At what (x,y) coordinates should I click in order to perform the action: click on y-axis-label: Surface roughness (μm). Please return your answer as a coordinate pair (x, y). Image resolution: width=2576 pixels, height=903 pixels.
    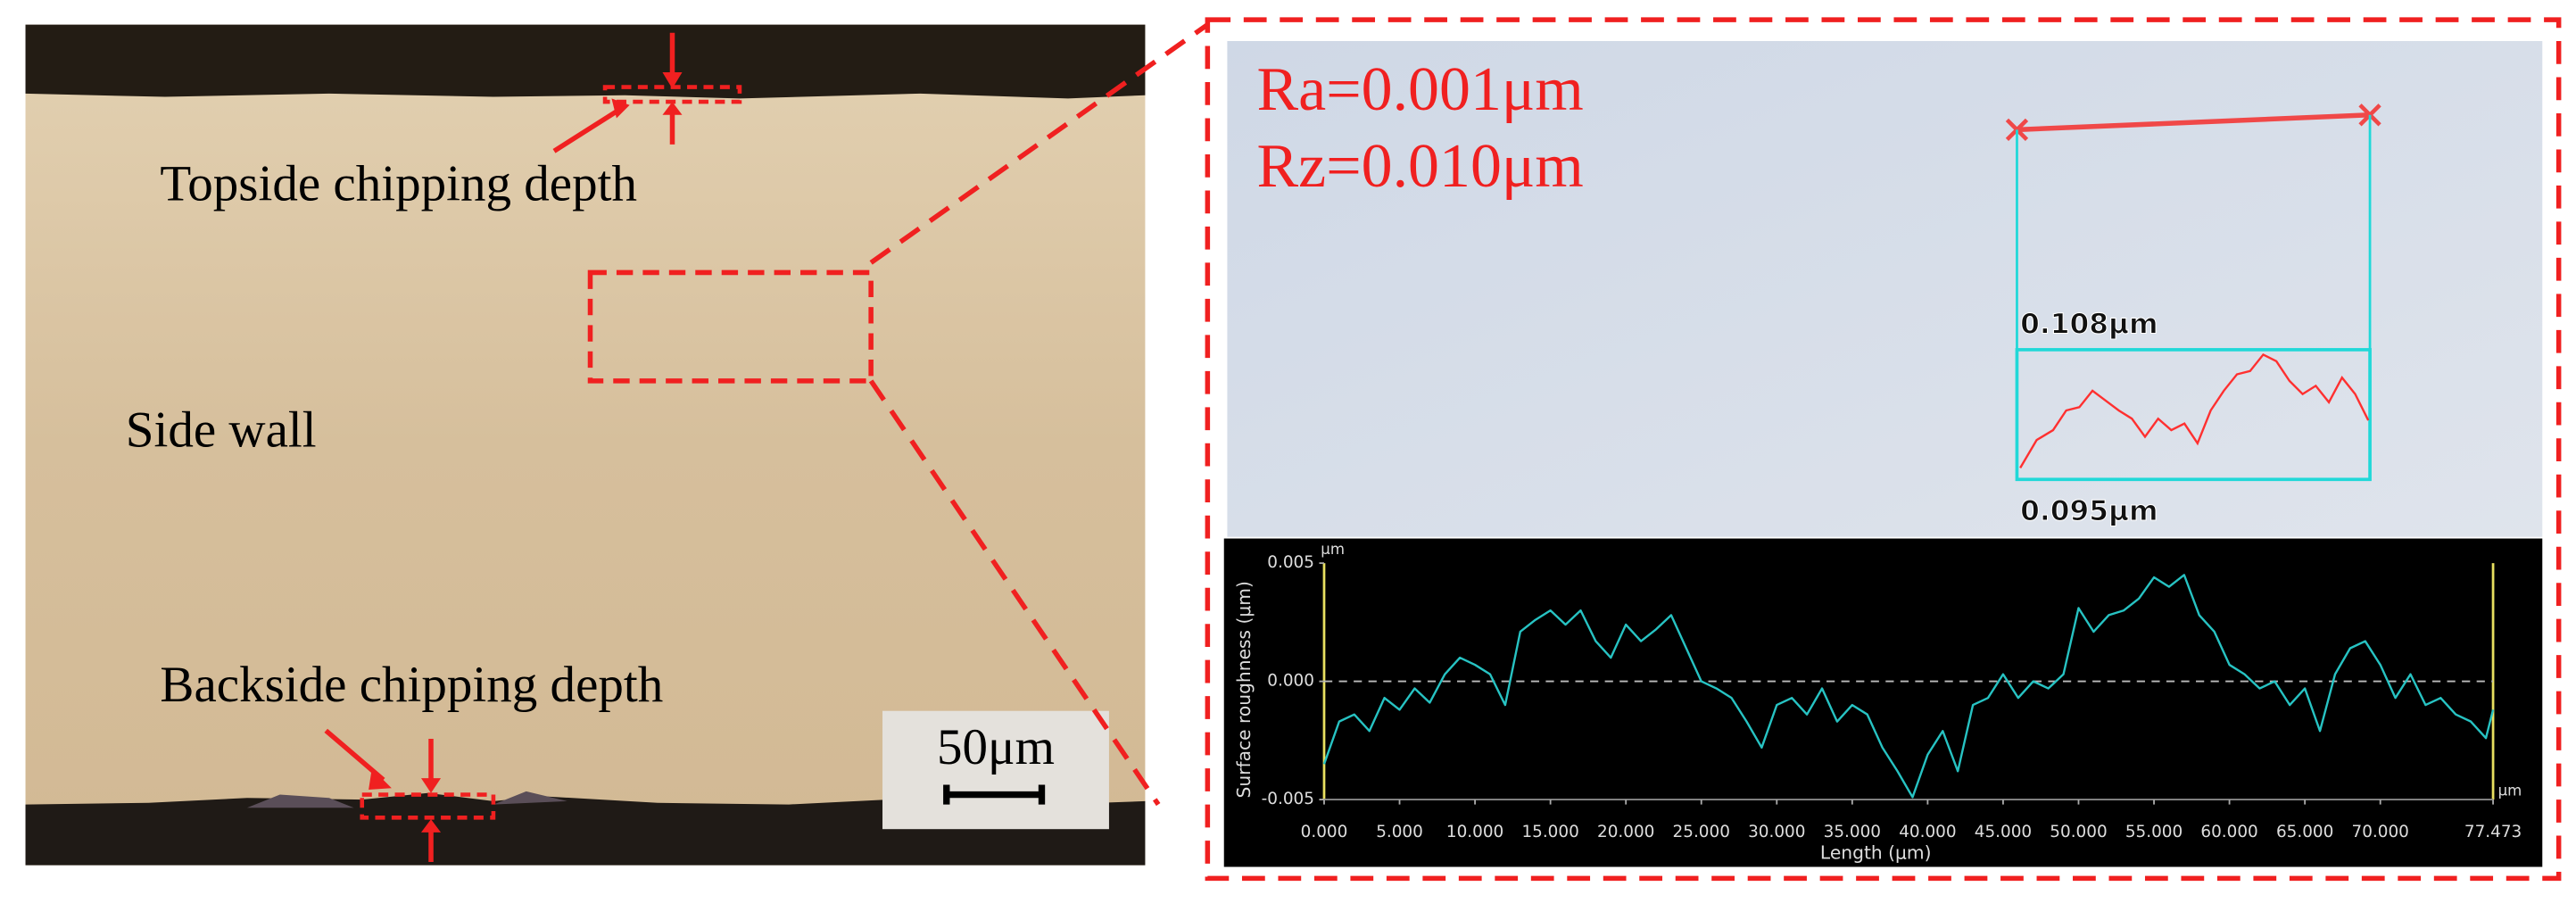
    Looking at the image, I should click on (1244, 689).